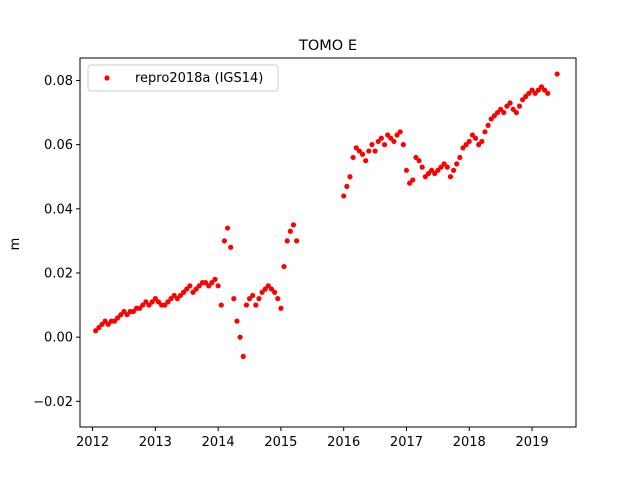  Describe the element at coordinates (15, 244) in the screenshot. I see `y-axis-label: m` at that location.